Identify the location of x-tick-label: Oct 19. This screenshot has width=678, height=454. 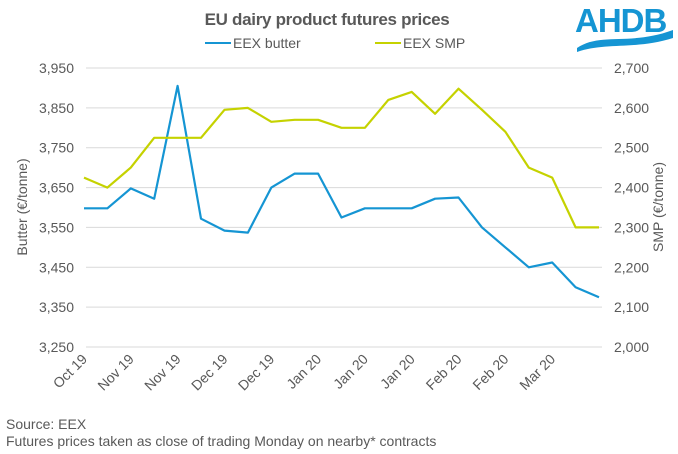
(70, 371).